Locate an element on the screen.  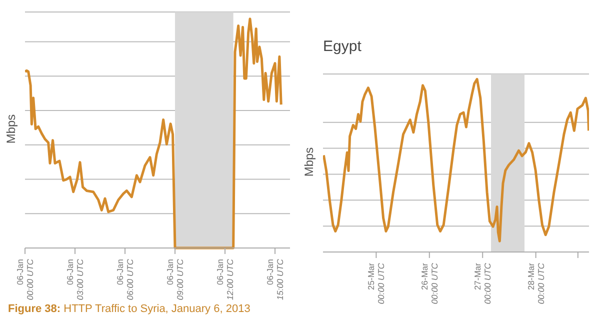
x-tick-label: 28-Mar 00:00 UTC is located at coordinates (536, 283).